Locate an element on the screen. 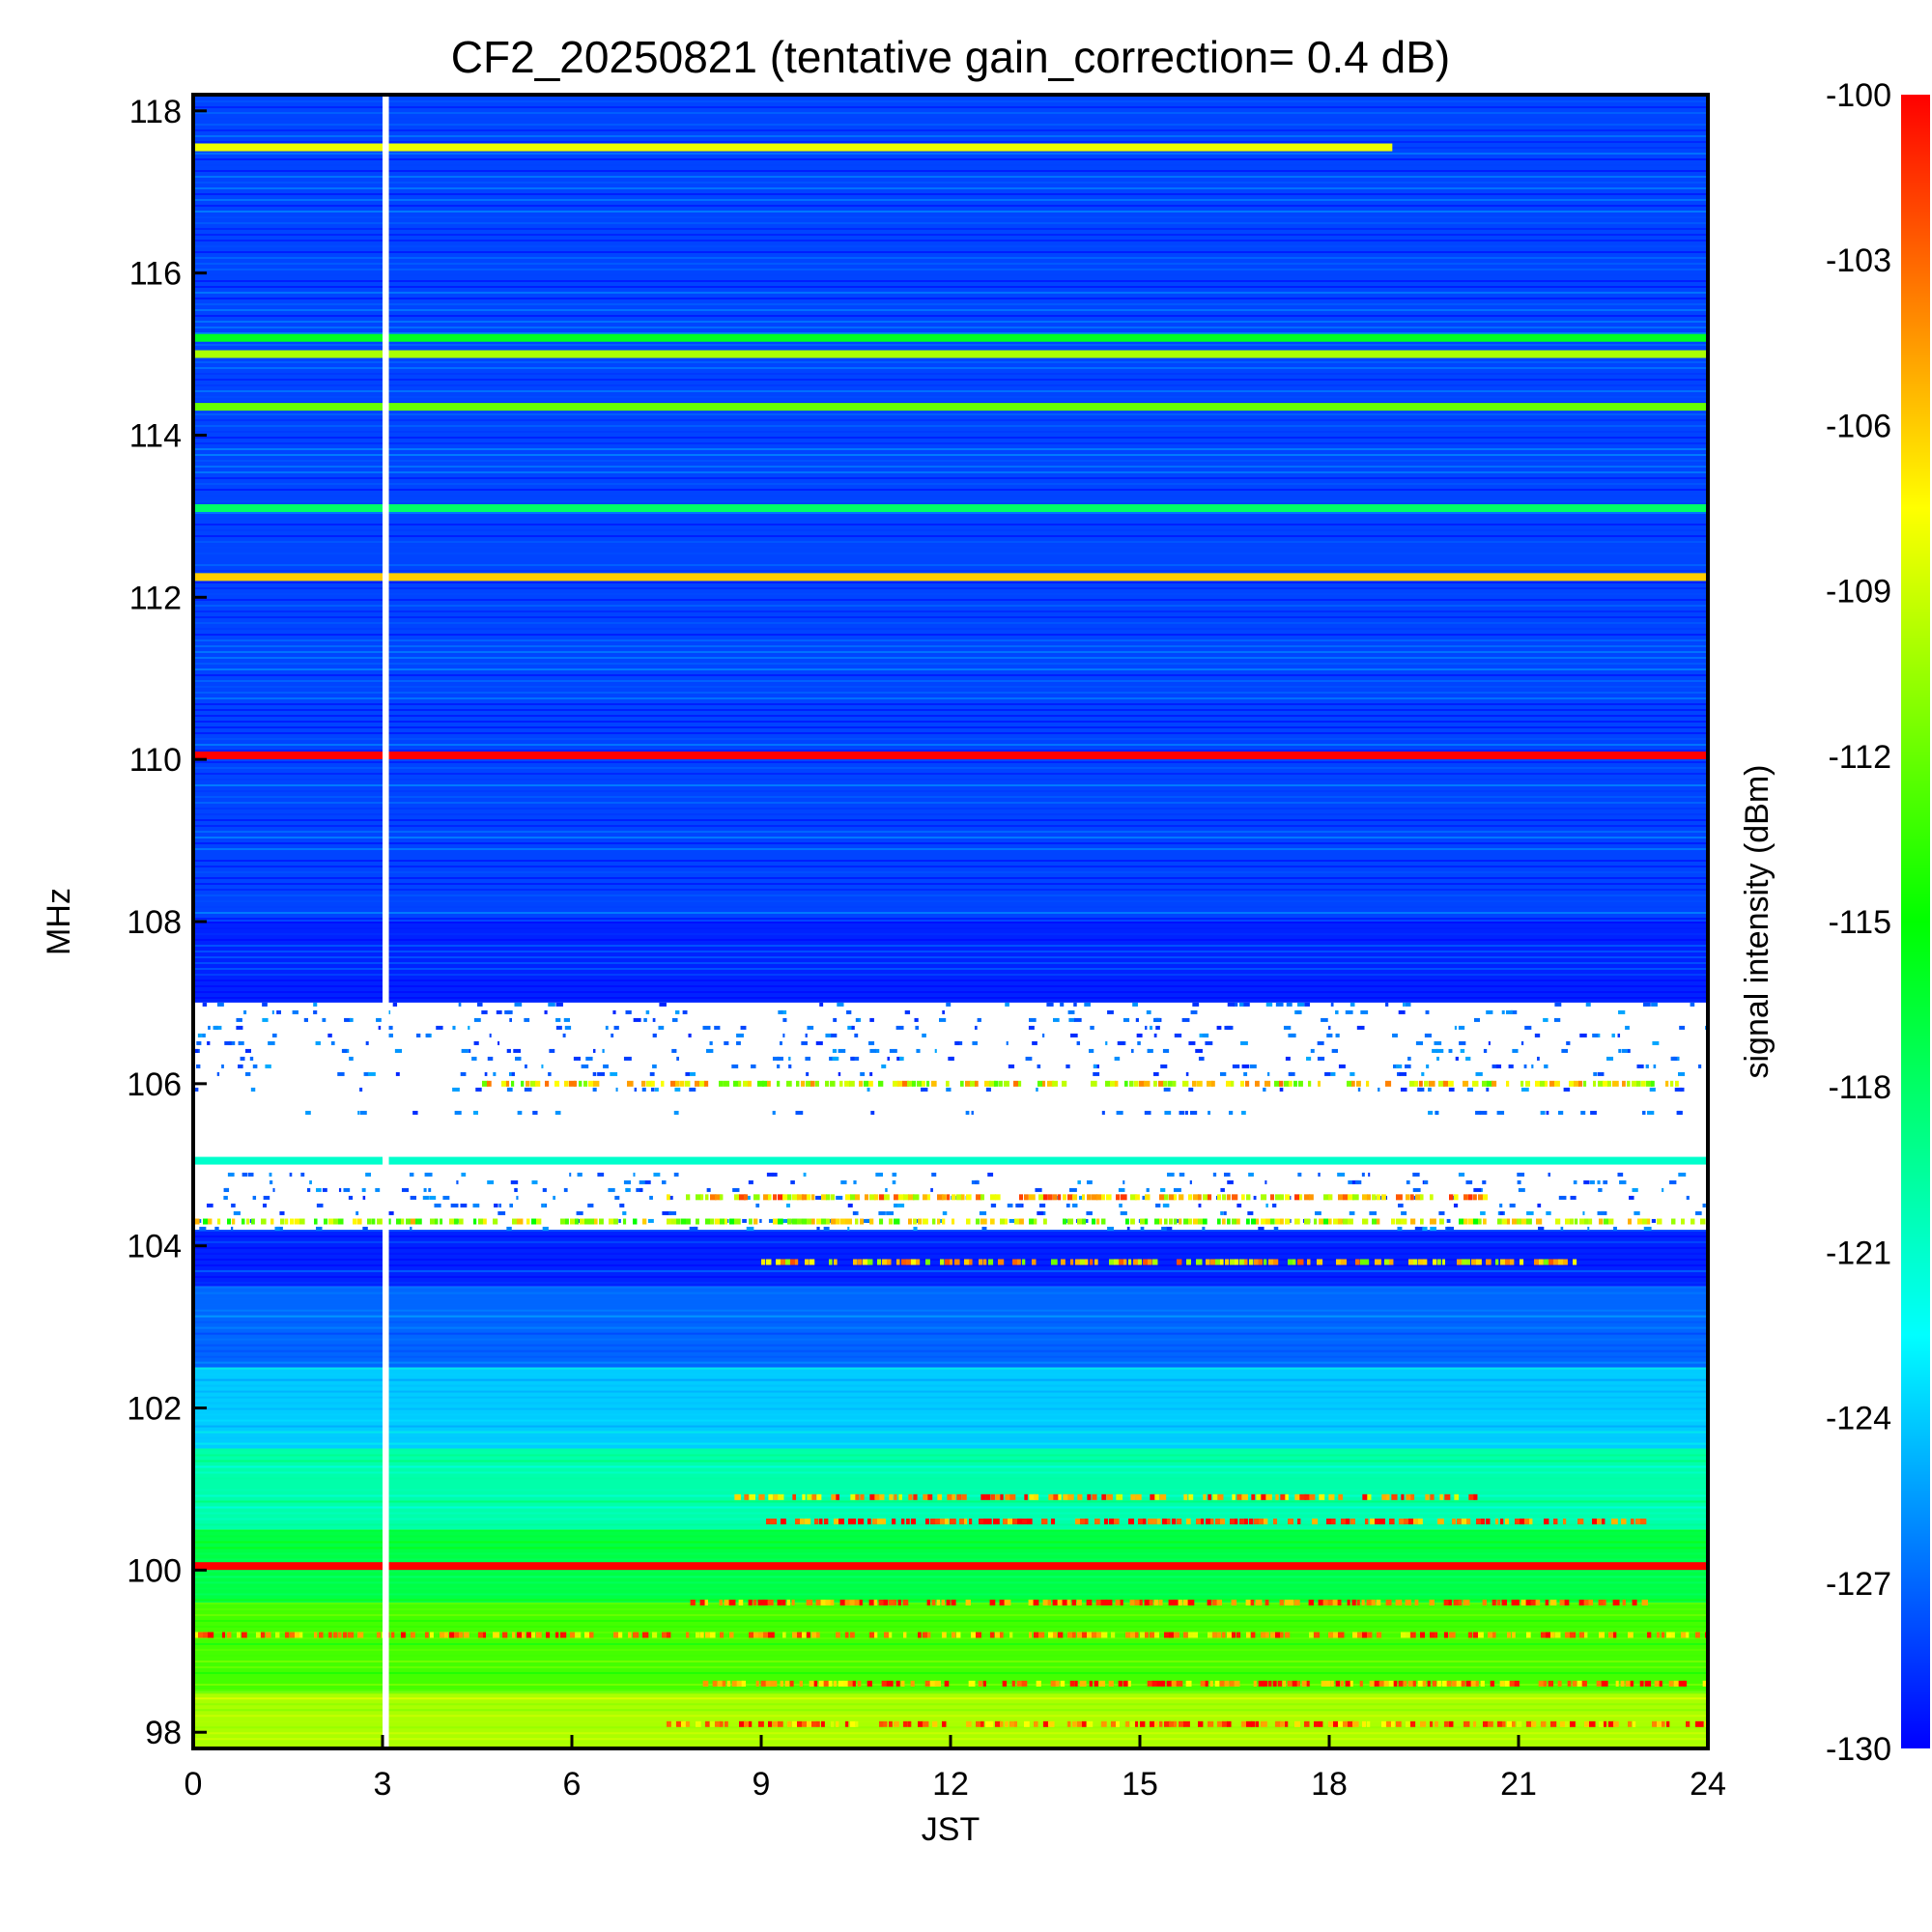 This screenshot has width=1932, height=1932. colorbar-tick-label: -112 is located at coordinates (1859, 757).